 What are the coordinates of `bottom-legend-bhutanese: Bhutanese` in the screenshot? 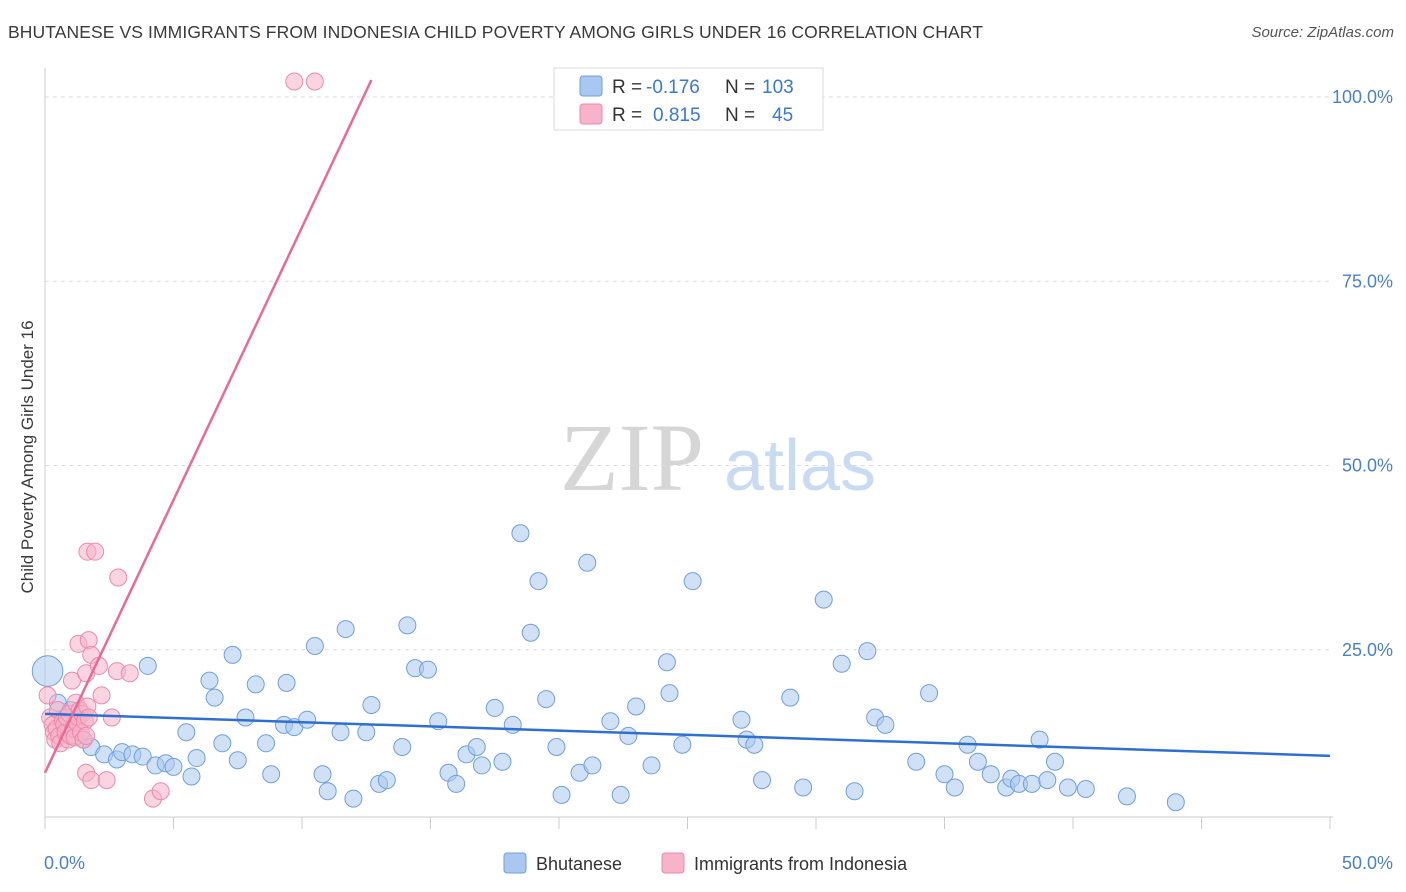 It's located at (579, 864).